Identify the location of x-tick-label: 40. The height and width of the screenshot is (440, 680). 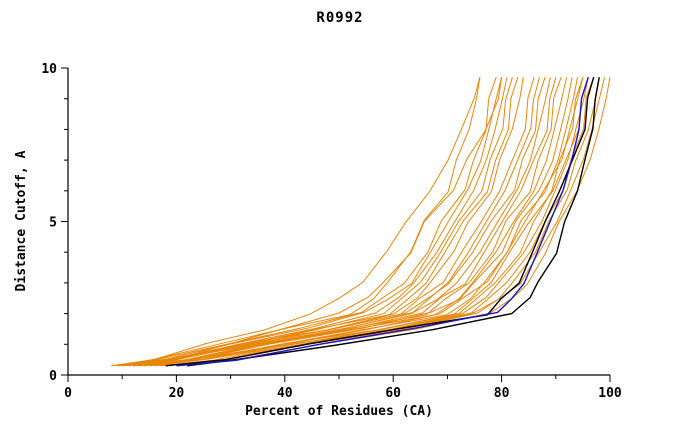
(285, 393).